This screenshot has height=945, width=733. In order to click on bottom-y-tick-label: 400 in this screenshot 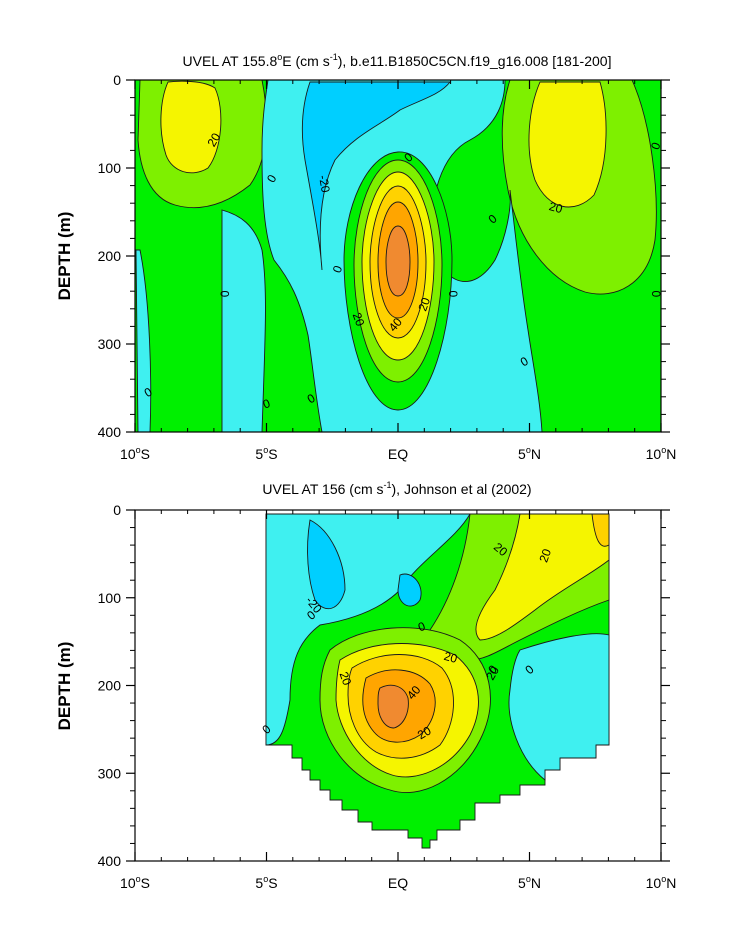, I will do `click(110, 861)`.